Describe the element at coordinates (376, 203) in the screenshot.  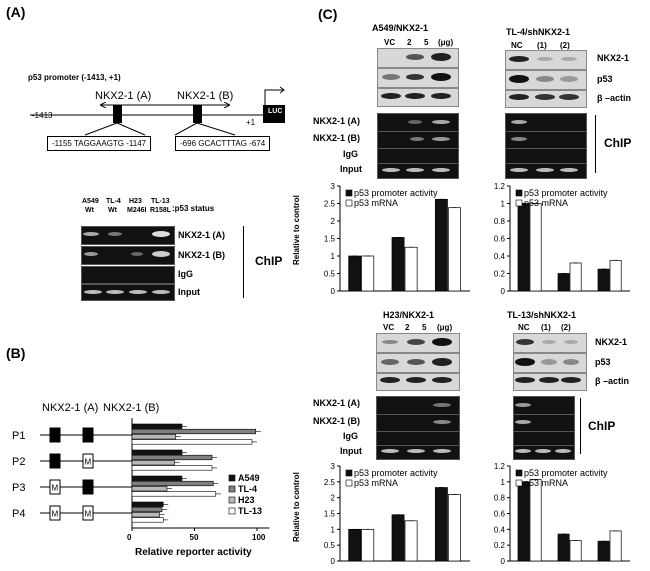
I see `c-legend-label-1: p53 mRNA` at that location.